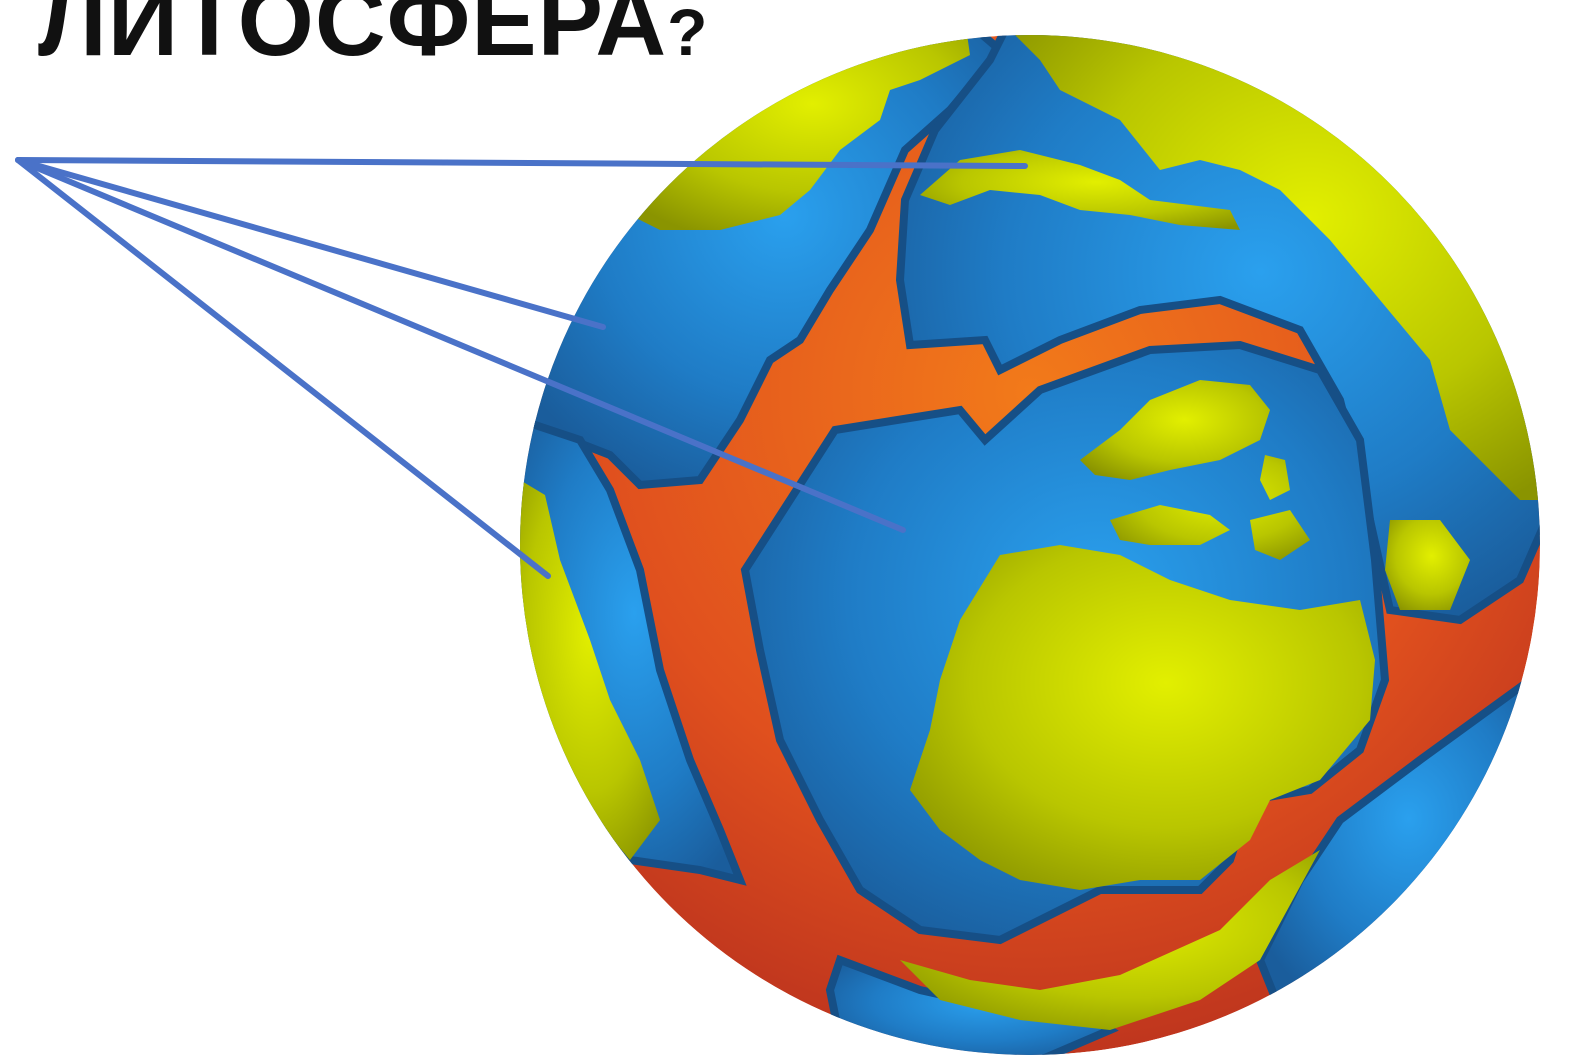 The image size is (1573, 1057). I want to click on title-text: ЛИТОСФЕРА, so click(353, 38).